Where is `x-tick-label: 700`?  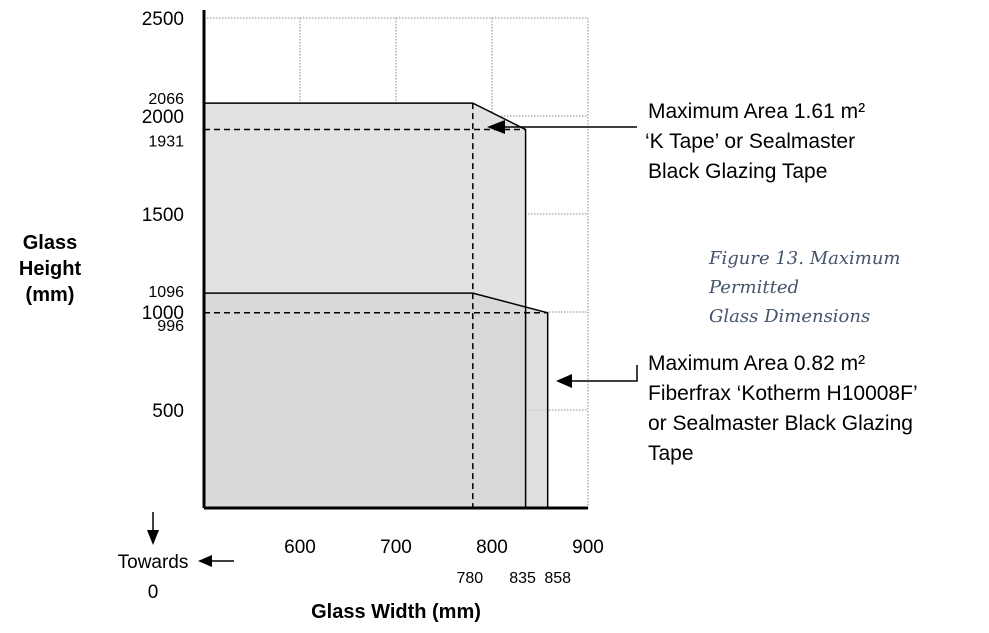
x-tick-label: 700 is located at coordinates (396, 547).